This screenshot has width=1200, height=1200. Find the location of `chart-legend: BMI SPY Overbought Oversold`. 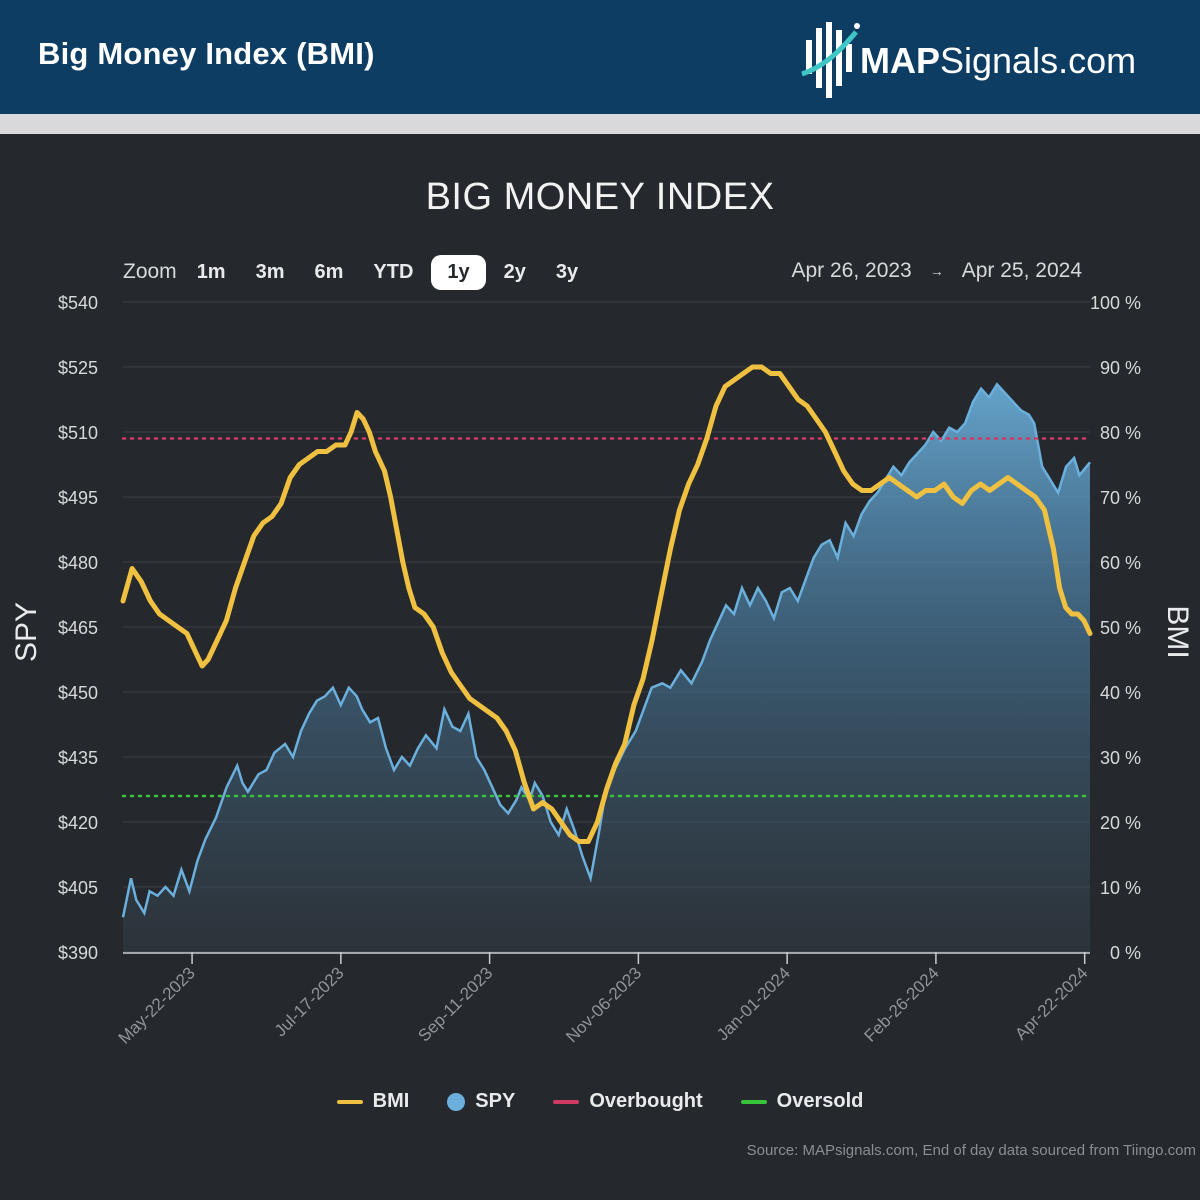

chart-legend: BMI SPY Overbought Oversold is located at coordinates (600, 1101).